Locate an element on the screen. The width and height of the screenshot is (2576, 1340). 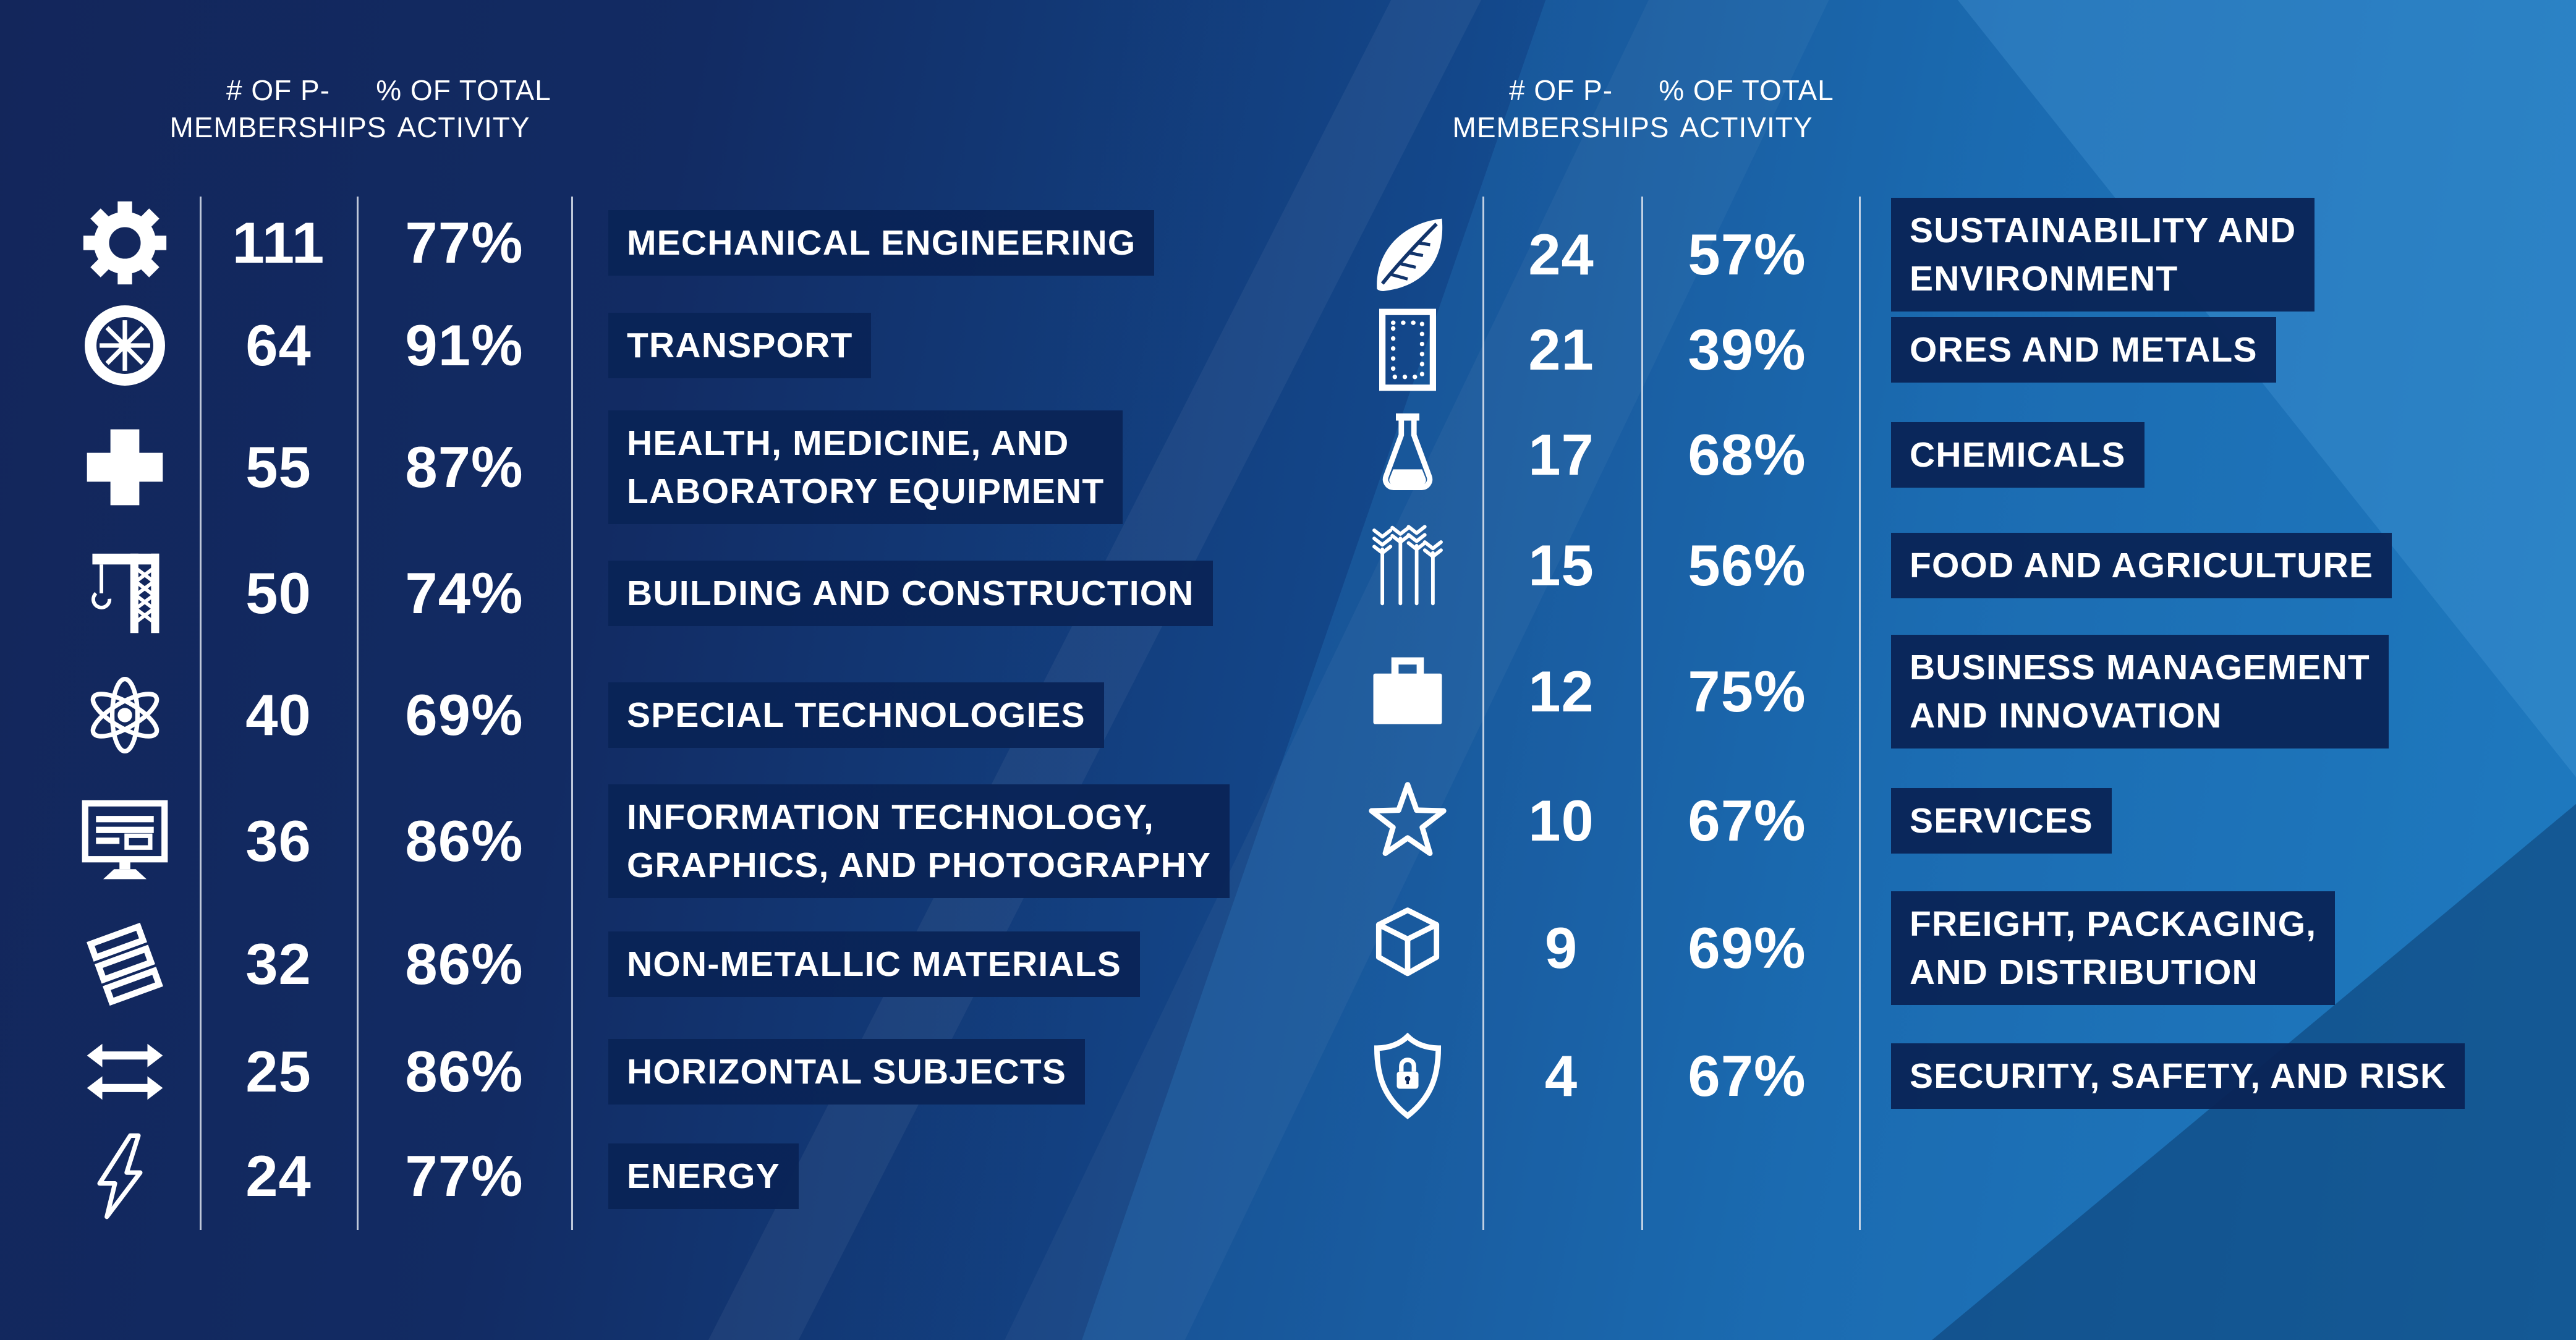
category-label-cell: FREIGHT, PACKAGING, AND DISTRIBUTION is located at coordinates (2190, 948).